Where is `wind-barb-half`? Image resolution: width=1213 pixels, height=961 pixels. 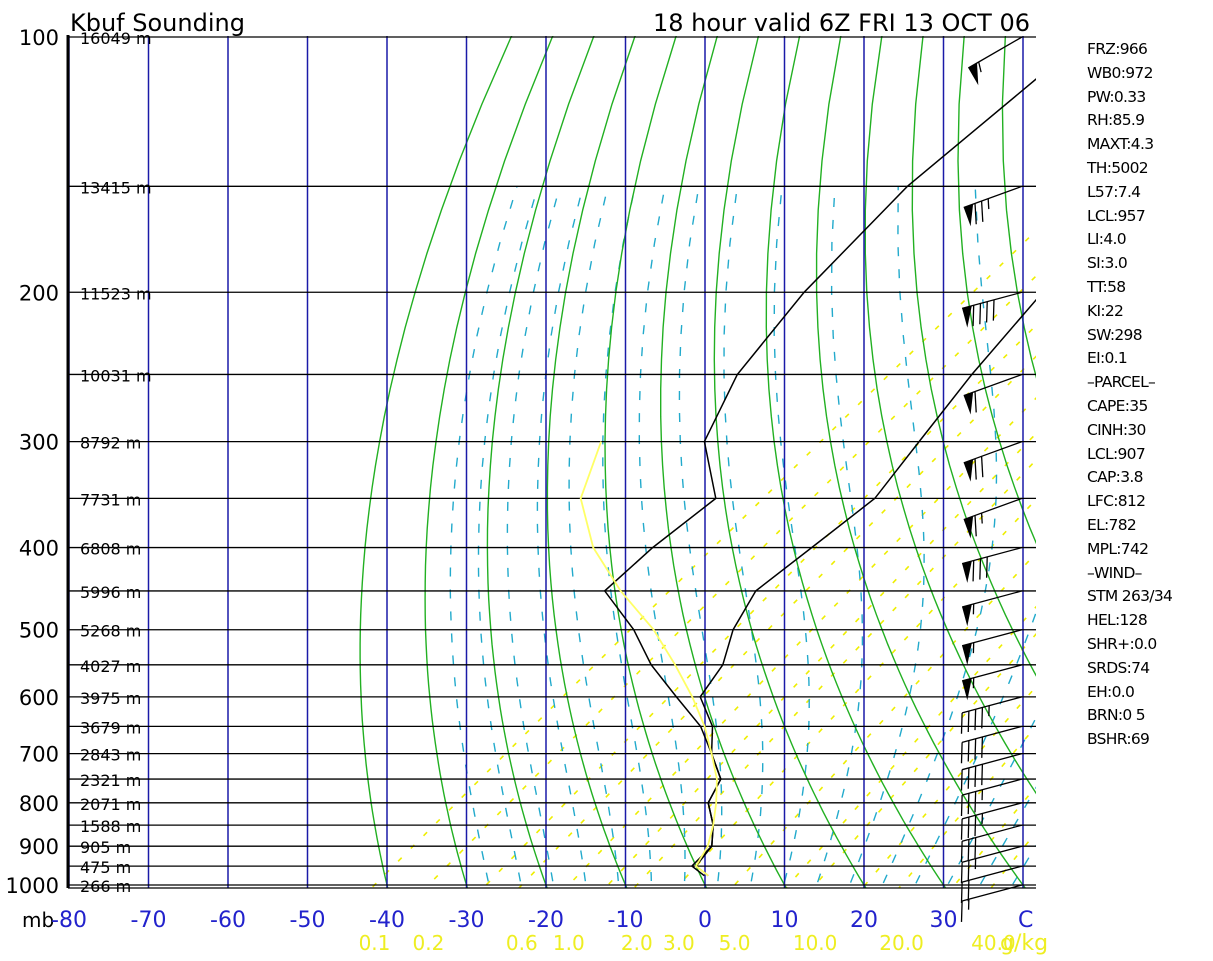 wind-barb-half is located at coordinates (980, 67).